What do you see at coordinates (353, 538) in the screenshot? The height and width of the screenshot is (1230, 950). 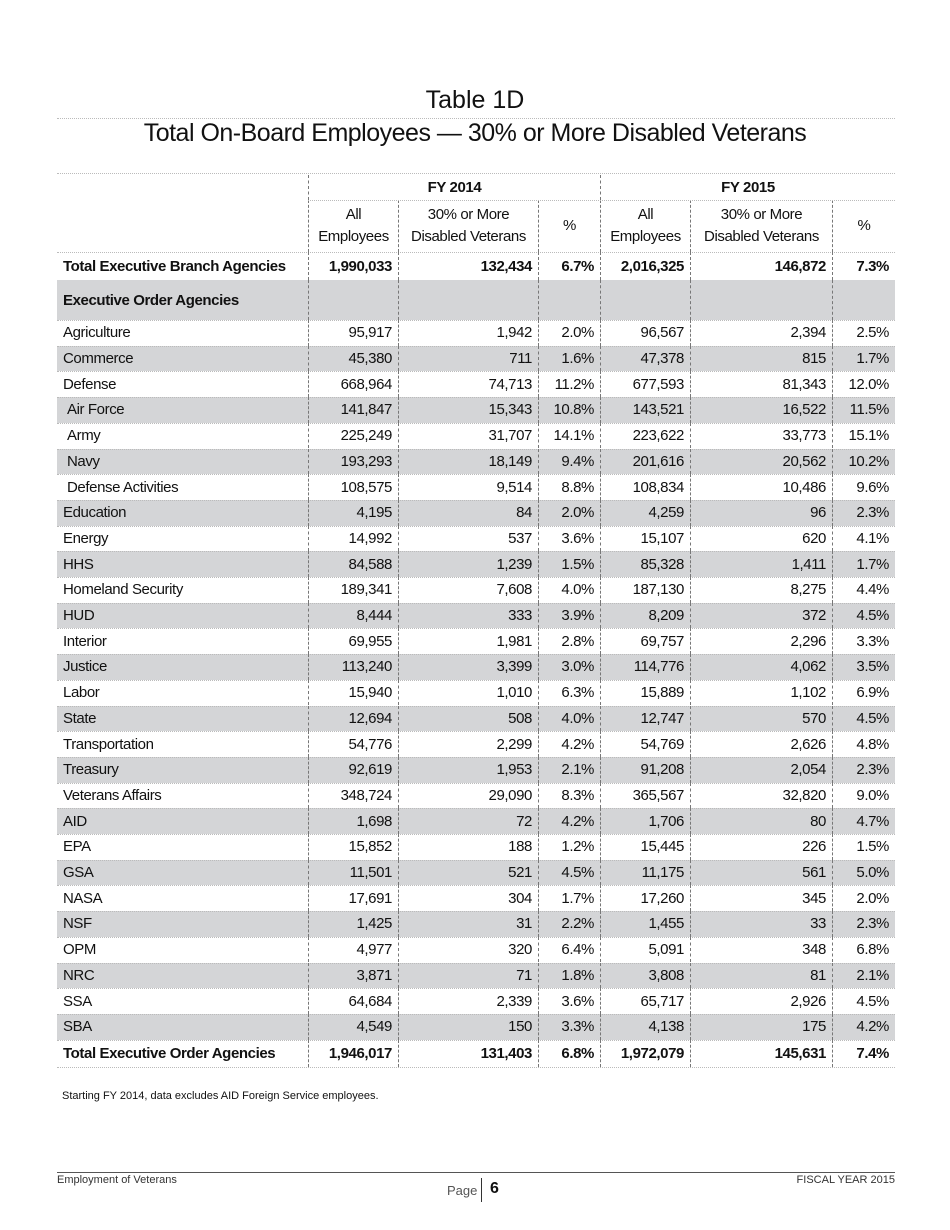 I see `cell-value: 14,992` at bounding box center [353, 538].